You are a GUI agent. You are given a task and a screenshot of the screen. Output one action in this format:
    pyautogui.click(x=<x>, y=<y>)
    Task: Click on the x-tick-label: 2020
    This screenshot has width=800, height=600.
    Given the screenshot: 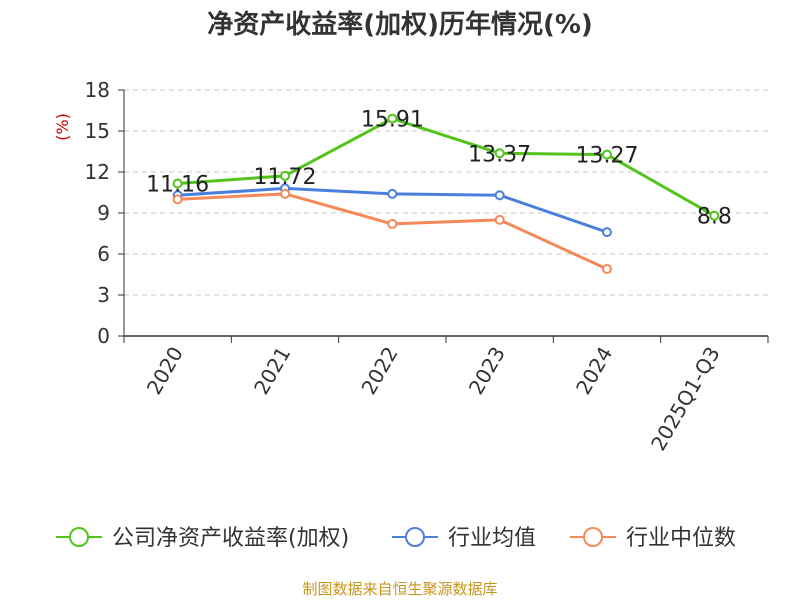 What is the action you would take?
    pyautogui.click(x=165, y=371)
    